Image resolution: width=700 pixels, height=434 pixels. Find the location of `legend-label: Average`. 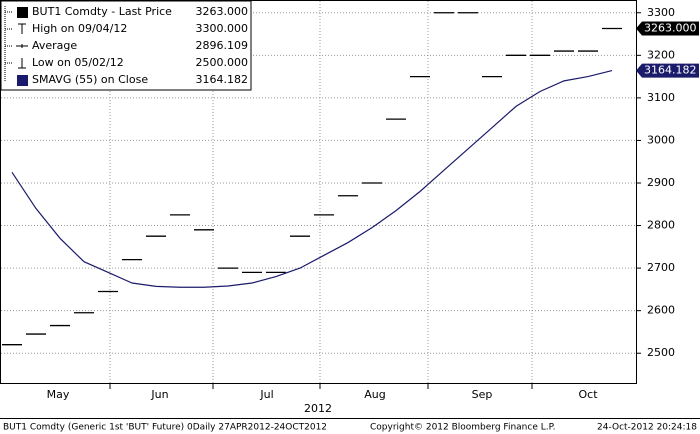

legend-label: Average is located at coordinates (54, 45).